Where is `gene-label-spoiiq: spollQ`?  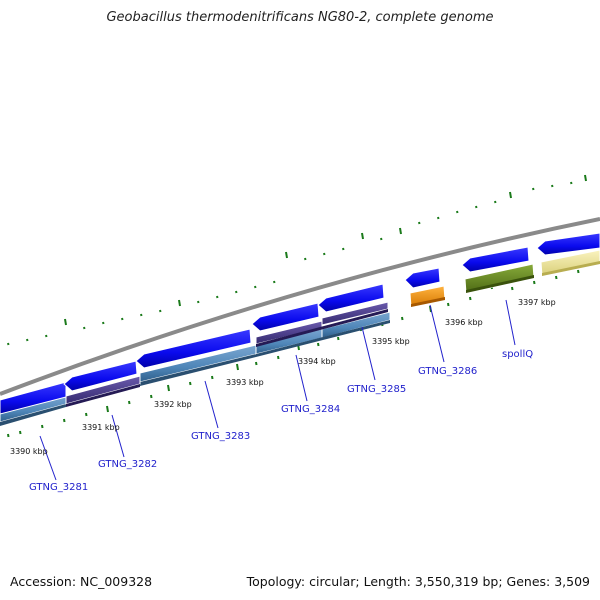
gene-label-spoiiq: spollQ is located at coordinates (517, 354).